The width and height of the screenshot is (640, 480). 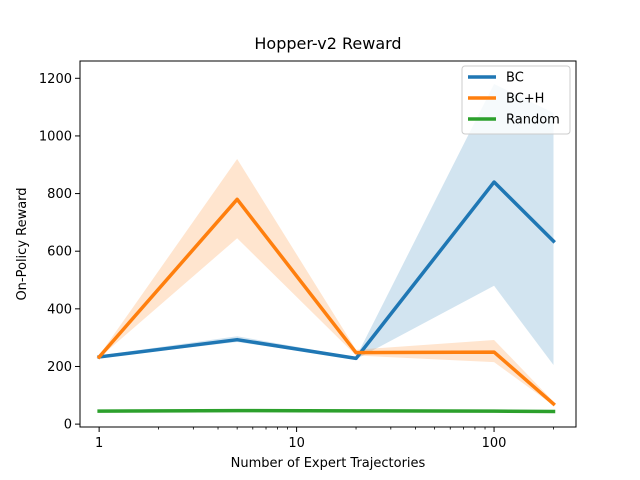 What do you see at coordinates (55, 79) in the screenshot?
I see `y-tick-label: 1200` at bounding box center [55, 79].